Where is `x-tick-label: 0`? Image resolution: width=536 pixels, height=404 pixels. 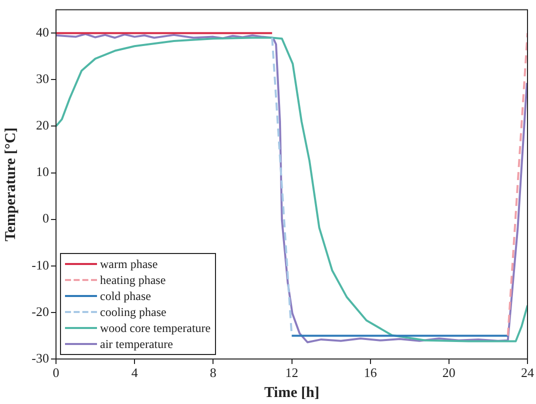 x-tick-label: 0 is located at coordinates (56, 372).